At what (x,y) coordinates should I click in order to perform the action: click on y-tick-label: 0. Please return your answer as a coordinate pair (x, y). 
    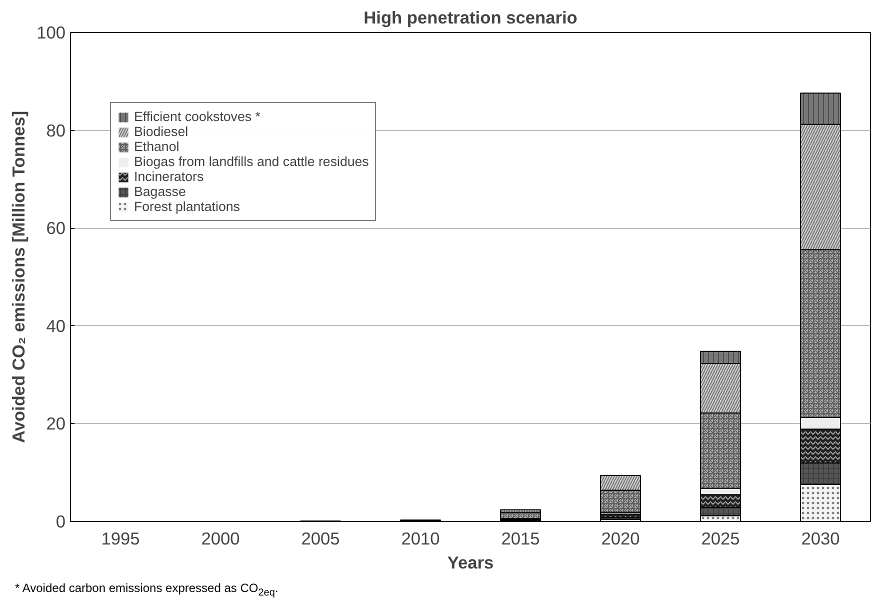
    Looking at the image, I should click on (61, 522).